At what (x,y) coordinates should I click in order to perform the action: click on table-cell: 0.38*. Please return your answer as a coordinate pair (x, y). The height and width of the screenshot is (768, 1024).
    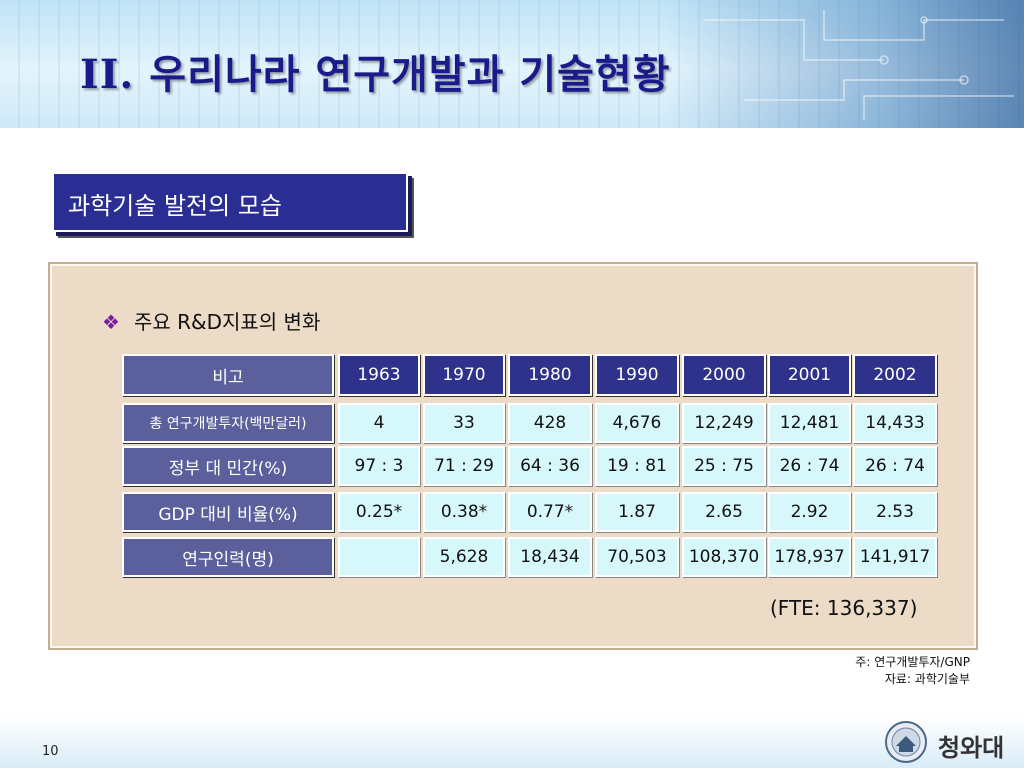
    Looking at the image, I should click on (464, 512).